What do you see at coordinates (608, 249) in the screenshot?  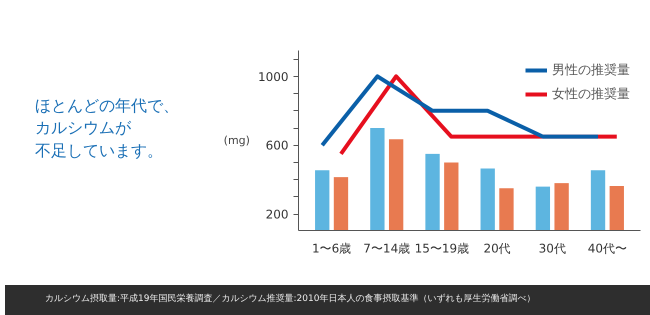 I see `x-tick-label: 40代〜` at bounding box center [608, 249].